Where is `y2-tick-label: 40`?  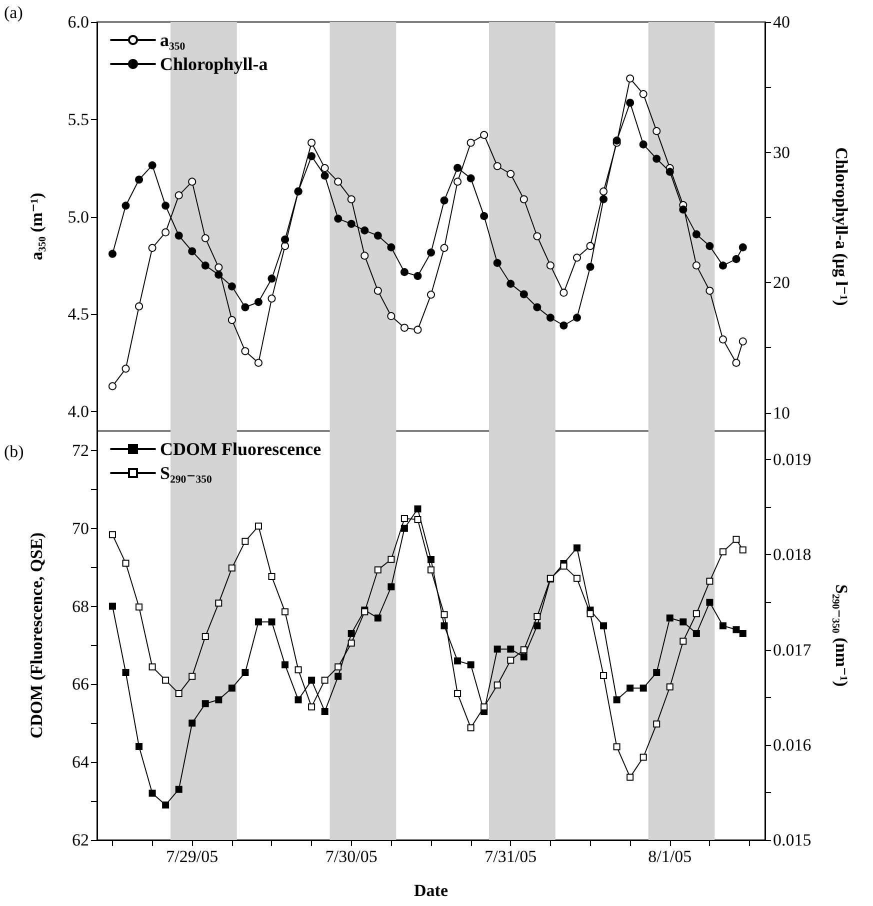
y2-tick-label: 40 is located at coordinates (781, 22).